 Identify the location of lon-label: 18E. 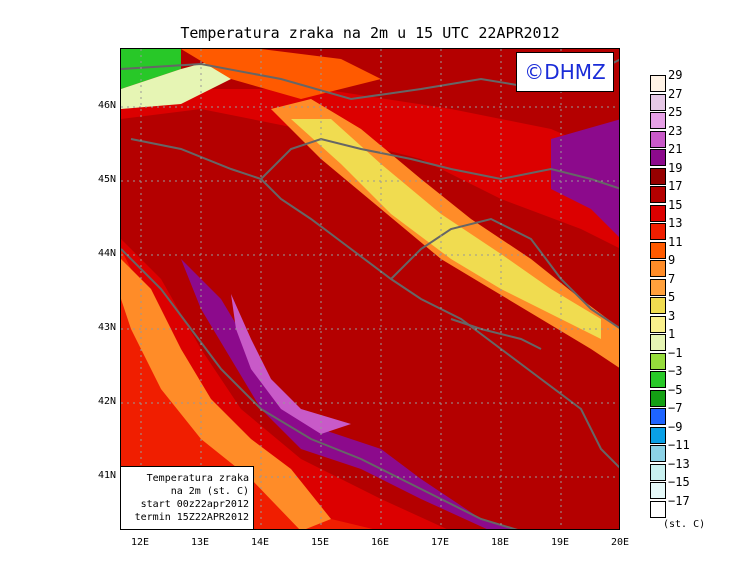
(500, 542).